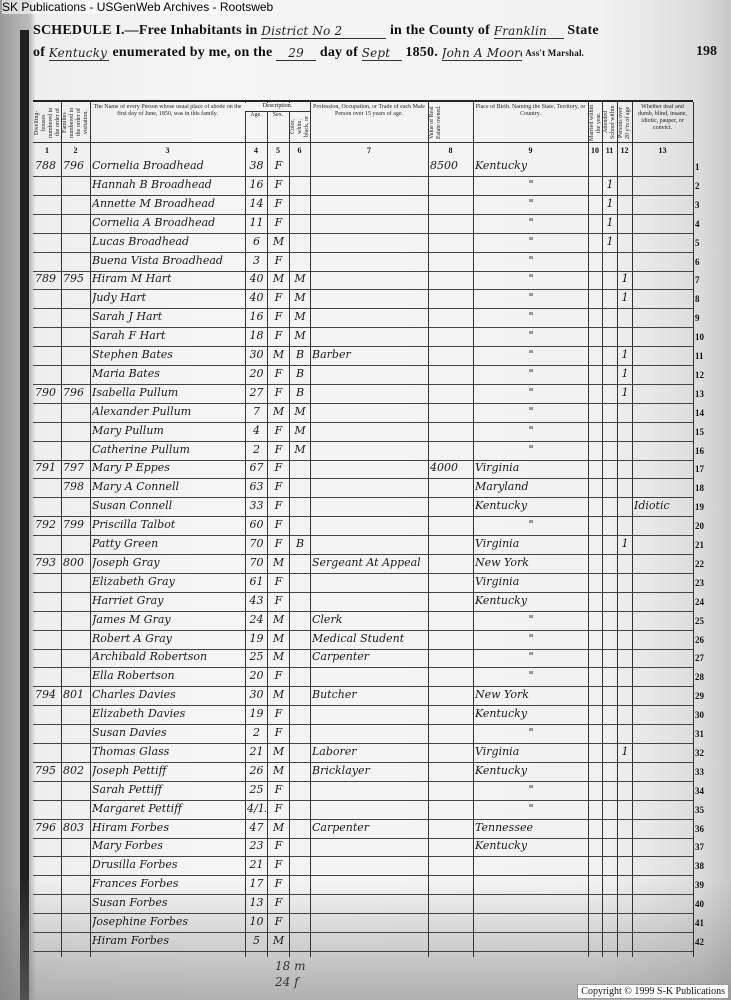 The width and height of the screenshot is (731, 1000). What do you see at coordinates (139, 714) in the screenshot?
I see `cell-name: Elizabeth Davies` at bounding box center [139, 714].